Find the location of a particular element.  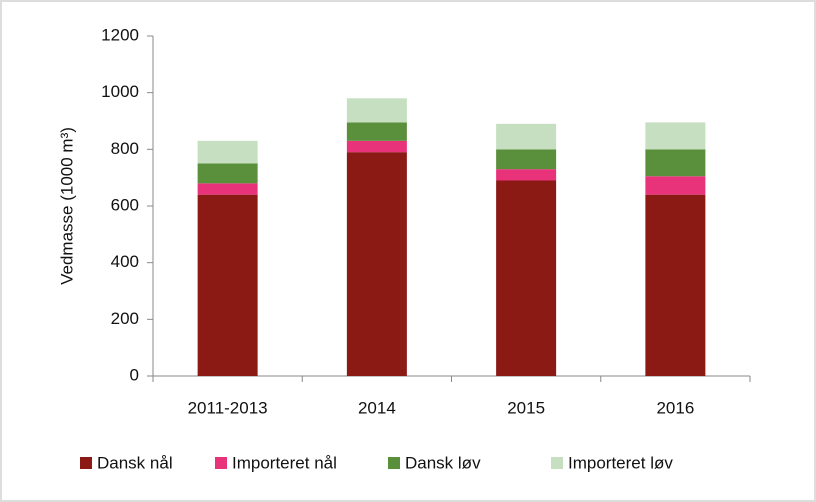

legend-label: Dansk løv is located at coordinates (443, 462).